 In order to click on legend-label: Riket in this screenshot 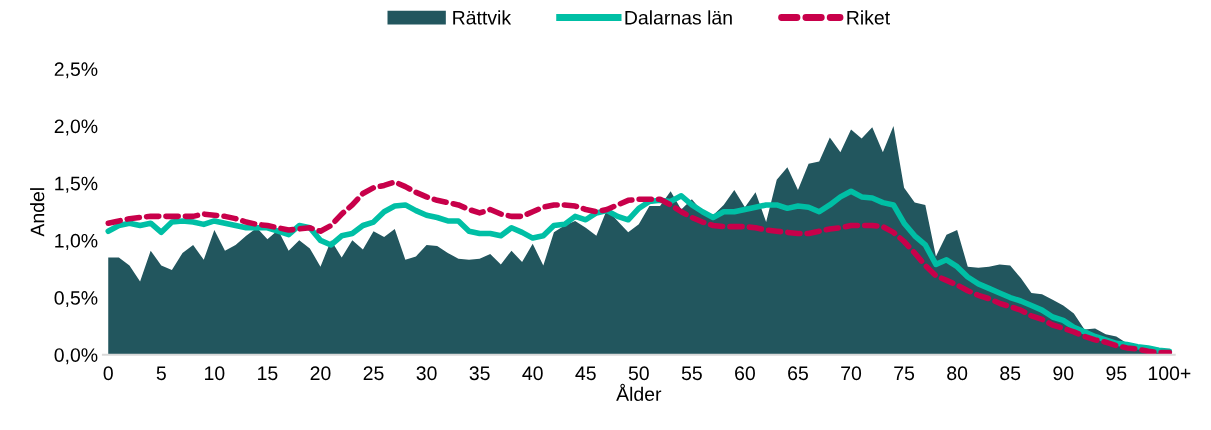, I will do `click(868, 17)`.